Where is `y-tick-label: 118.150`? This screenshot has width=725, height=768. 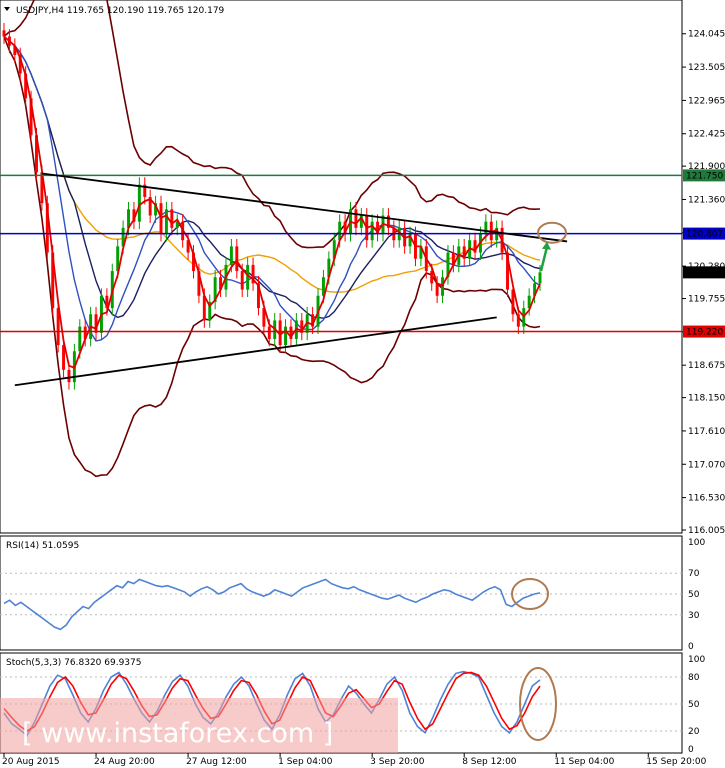
y-tick-label: 118.150 is located at coordinates (706, 399).